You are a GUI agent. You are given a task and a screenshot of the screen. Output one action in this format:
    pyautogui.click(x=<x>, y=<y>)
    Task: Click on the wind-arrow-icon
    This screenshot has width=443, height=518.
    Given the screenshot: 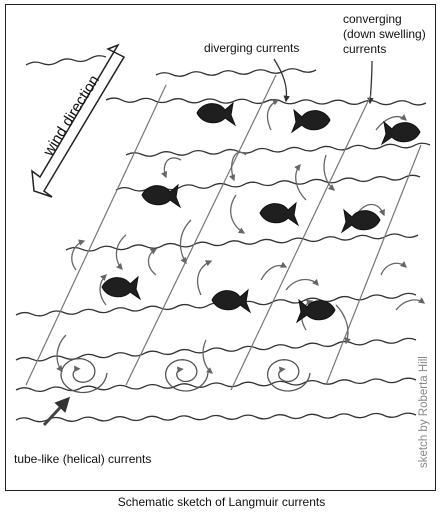 What is the action you would take?
    pyautogui.click(x=78, y=120)
    